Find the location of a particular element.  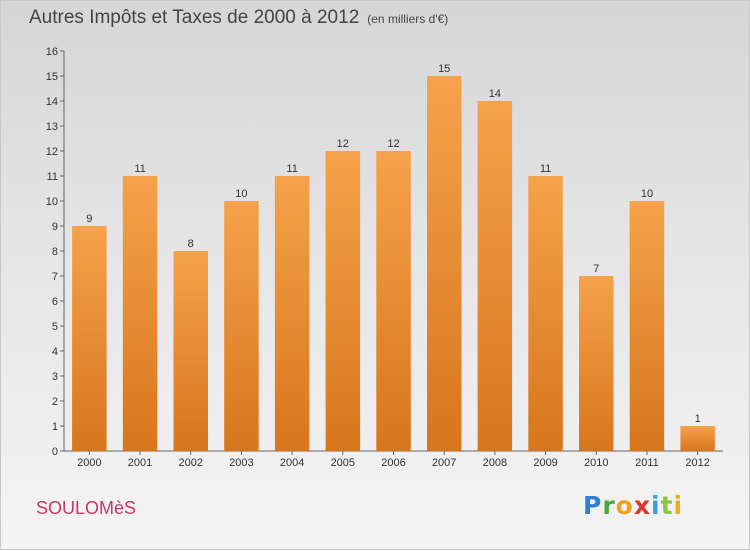

y-tick-label: 1 is located at coordinates (55, 427).